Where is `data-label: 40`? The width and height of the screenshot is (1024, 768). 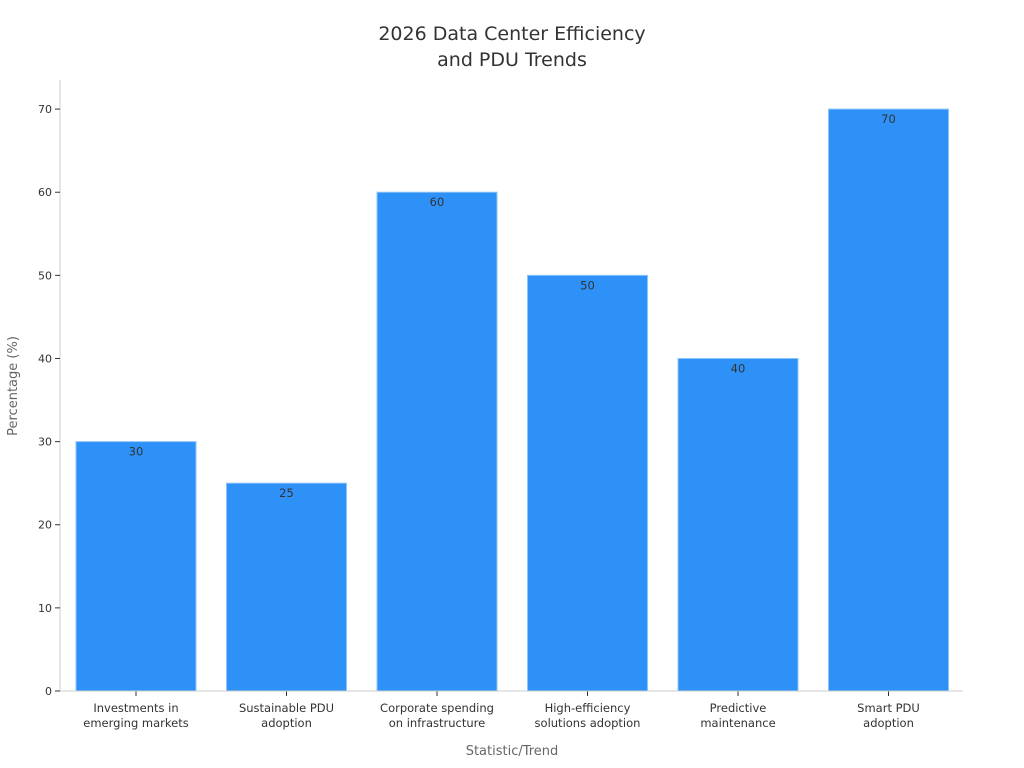 data-label: 40 is located at coordinates (738, 368).